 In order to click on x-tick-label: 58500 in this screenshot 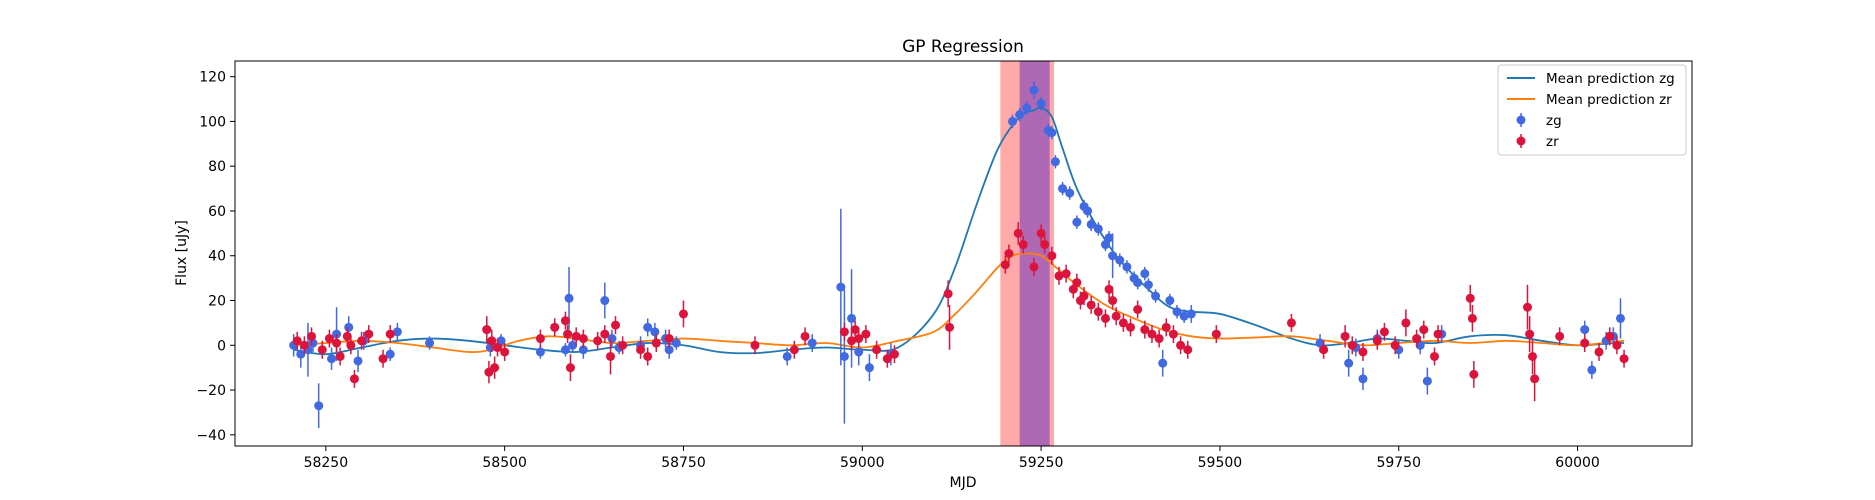, I will do `click(504, 463)`.